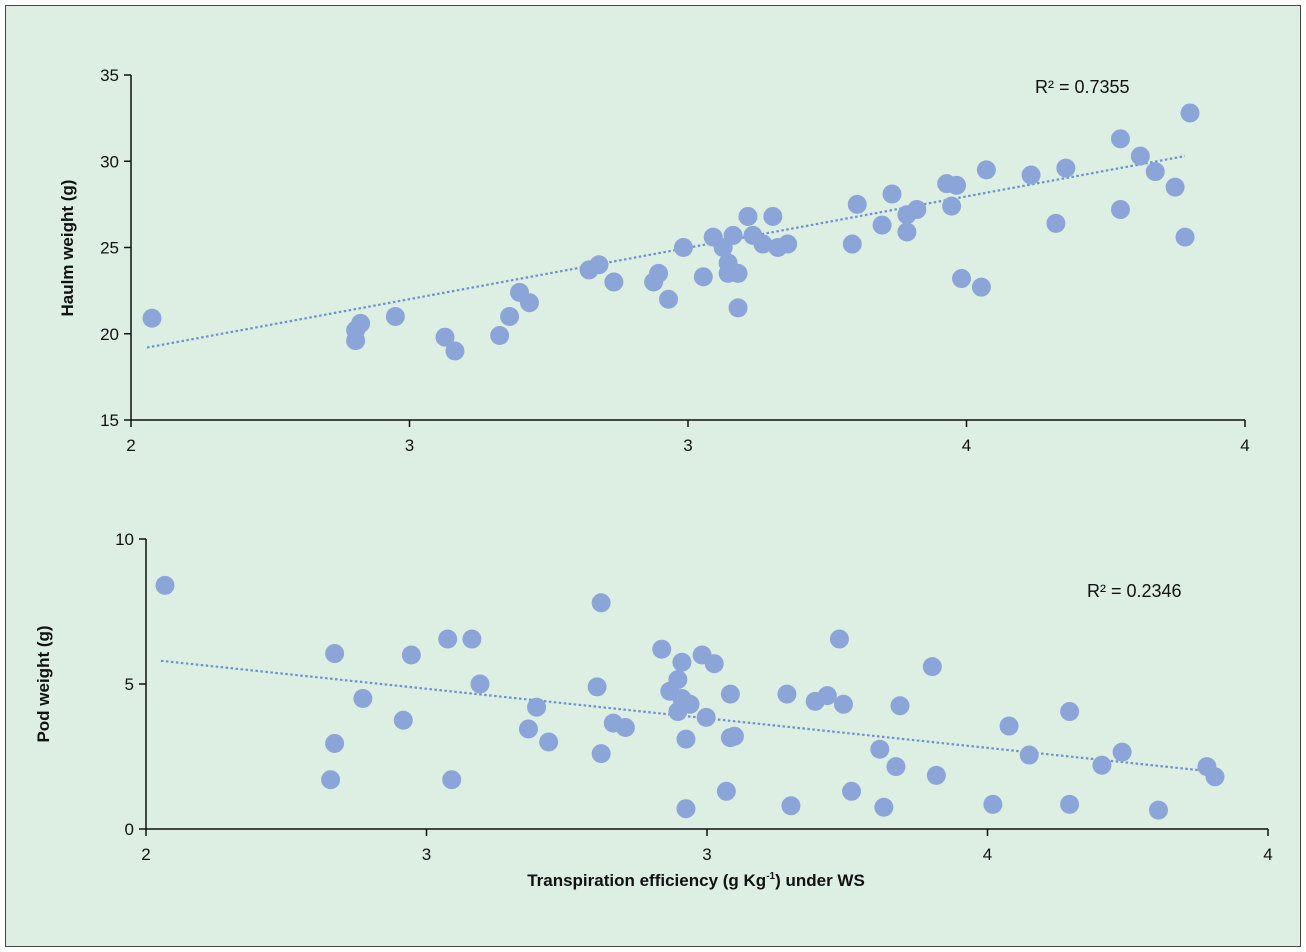  I want to click on haulm-x-tick-label: 3, so click(409, 445).